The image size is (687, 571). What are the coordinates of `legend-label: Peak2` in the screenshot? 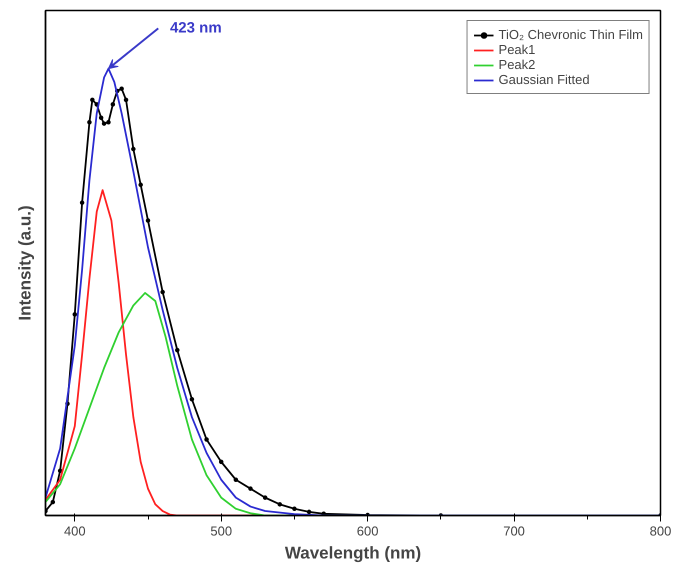 It's located at (517, 64).